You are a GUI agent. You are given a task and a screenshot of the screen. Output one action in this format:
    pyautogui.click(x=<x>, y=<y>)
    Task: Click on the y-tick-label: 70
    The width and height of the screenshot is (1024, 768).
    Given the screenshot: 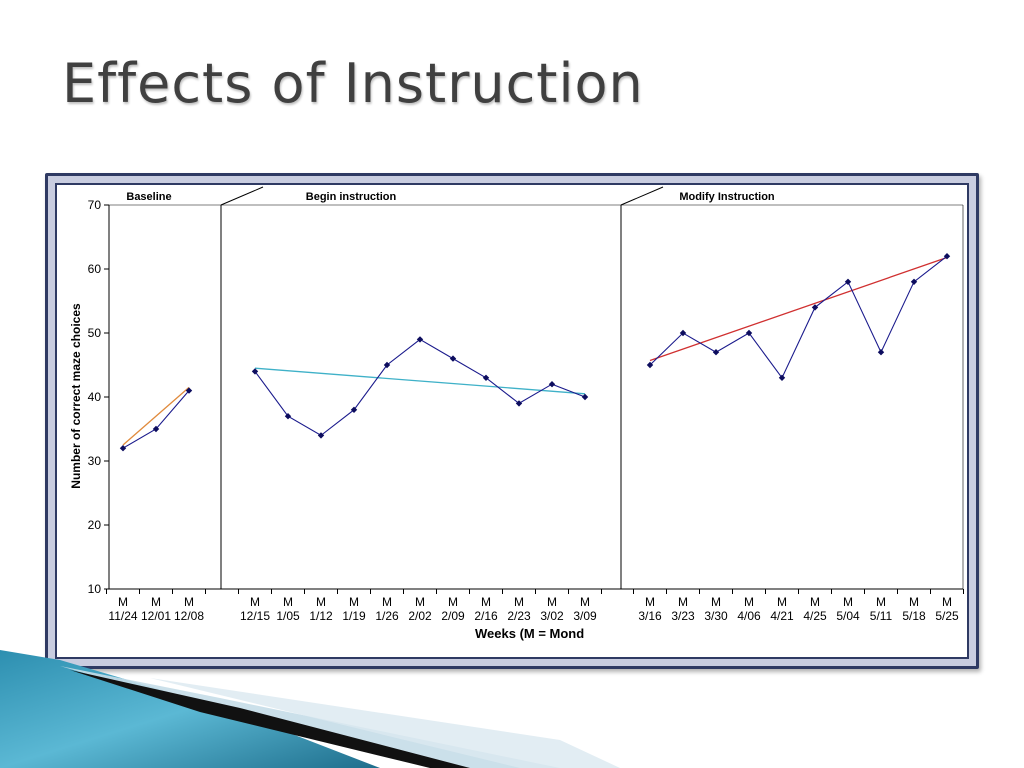 What is the action you would take?
    pyautogui.click(x=95, y=205)
    